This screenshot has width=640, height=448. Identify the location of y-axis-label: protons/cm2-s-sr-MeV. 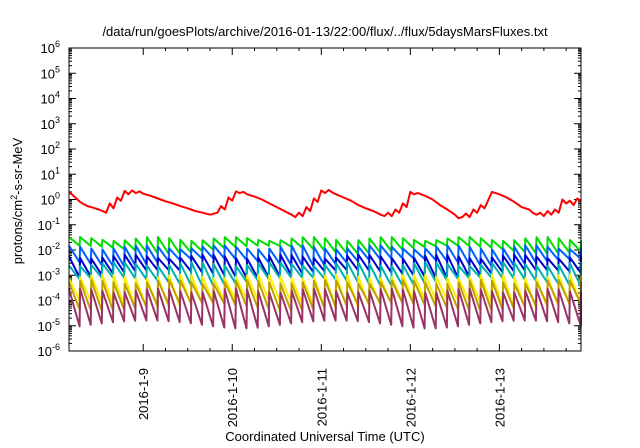
(17, 200).